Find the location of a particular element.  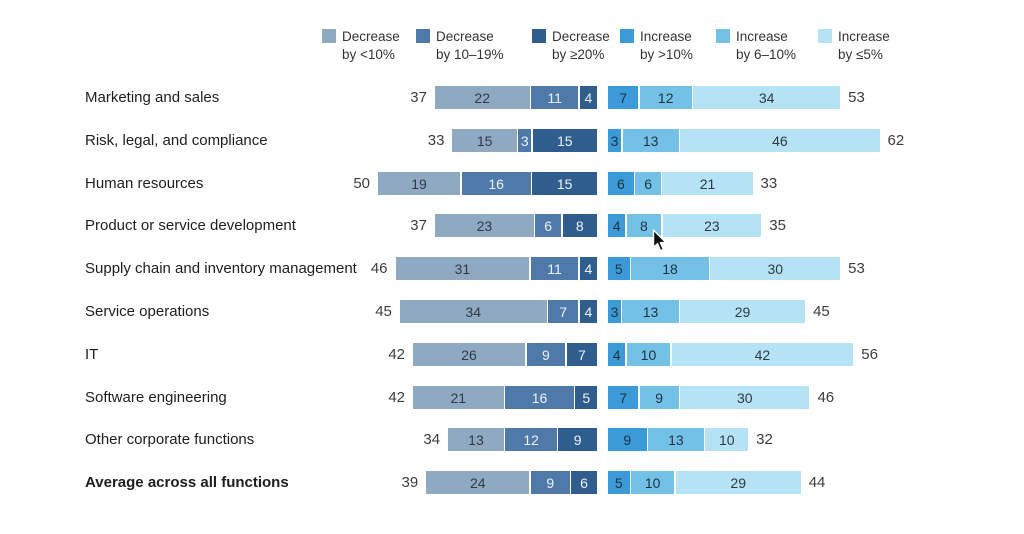

increase-bar: 3 13 46 is located at coordinates (744, 140).